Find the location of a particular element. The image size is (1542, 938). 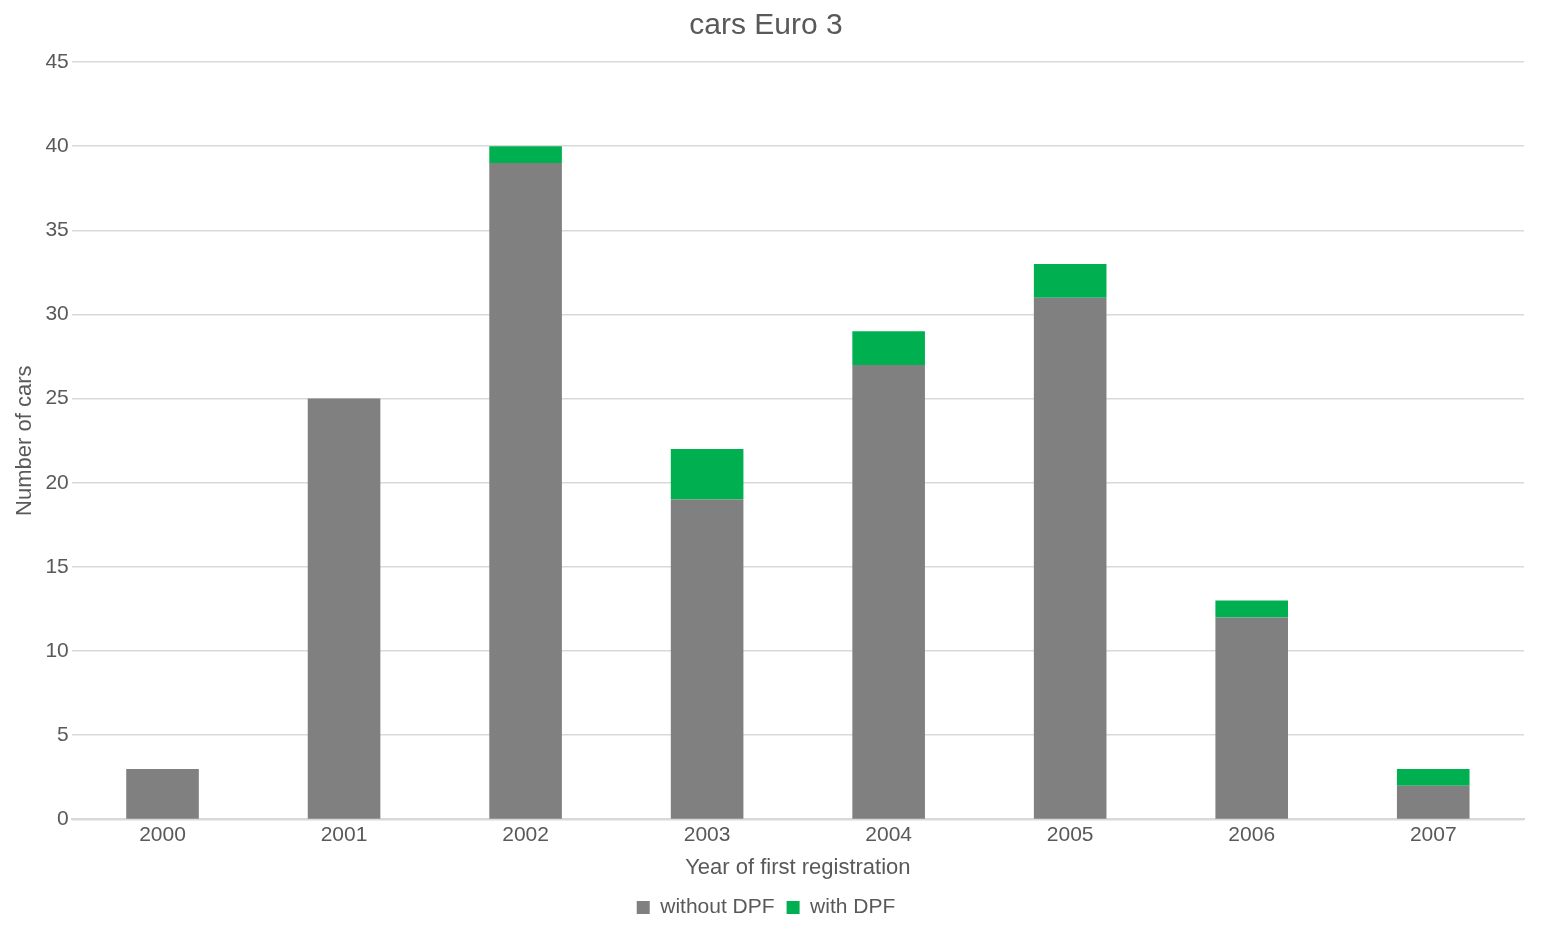

y-tick-label: 20 is located at coordinates (57, 481).